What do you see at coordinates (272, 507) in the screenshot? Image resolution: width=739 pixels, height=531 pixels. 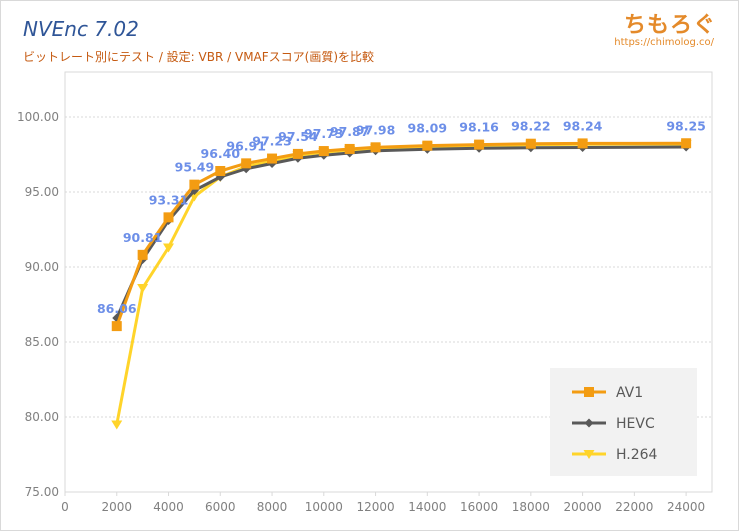 I see `x-tick-label: 8000` at bounding box center [272, 507].